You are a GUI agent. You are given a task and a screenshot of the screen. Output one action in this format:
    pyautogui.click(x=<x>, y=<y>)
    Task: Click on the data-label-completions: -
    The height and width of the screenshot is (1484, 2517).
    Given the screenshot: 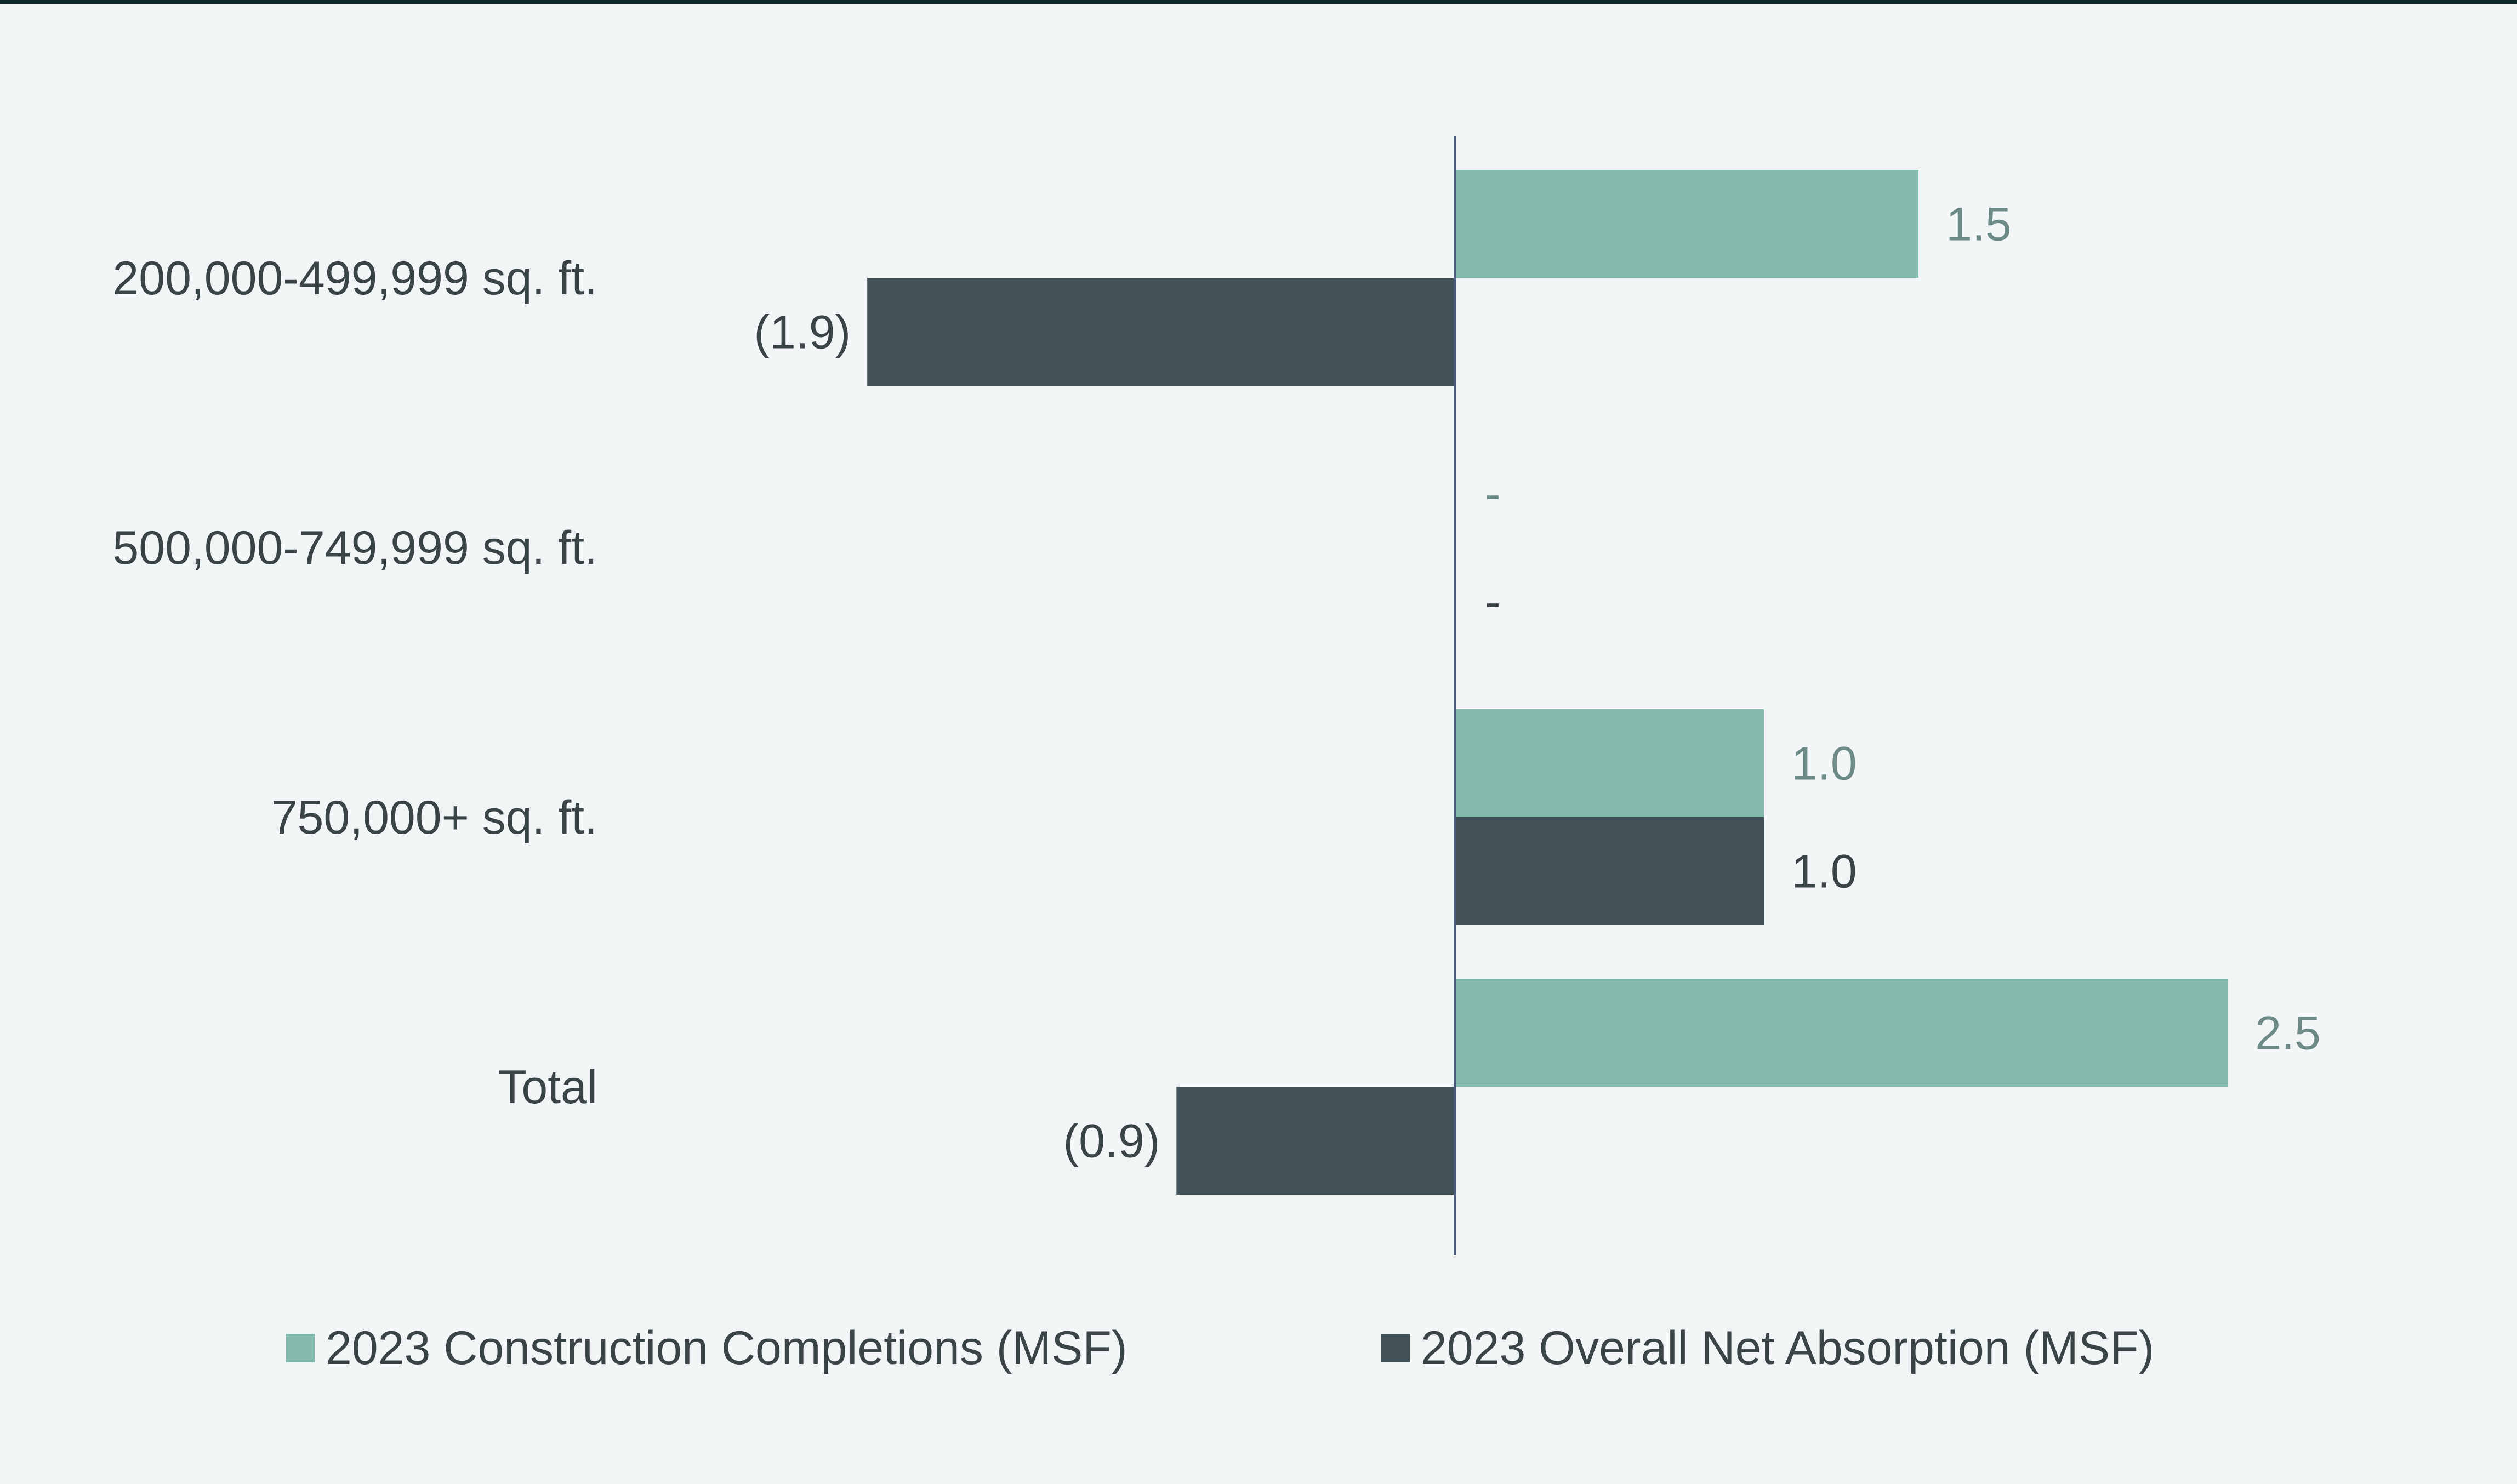 What is the action you would take?
    pyautogui.click(x=1493, y=494)
    